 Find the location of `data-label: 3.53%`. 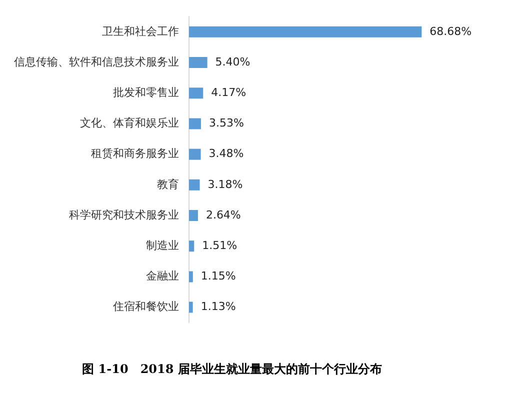

data-label: 3.53% is located at coordinates (226, 123).